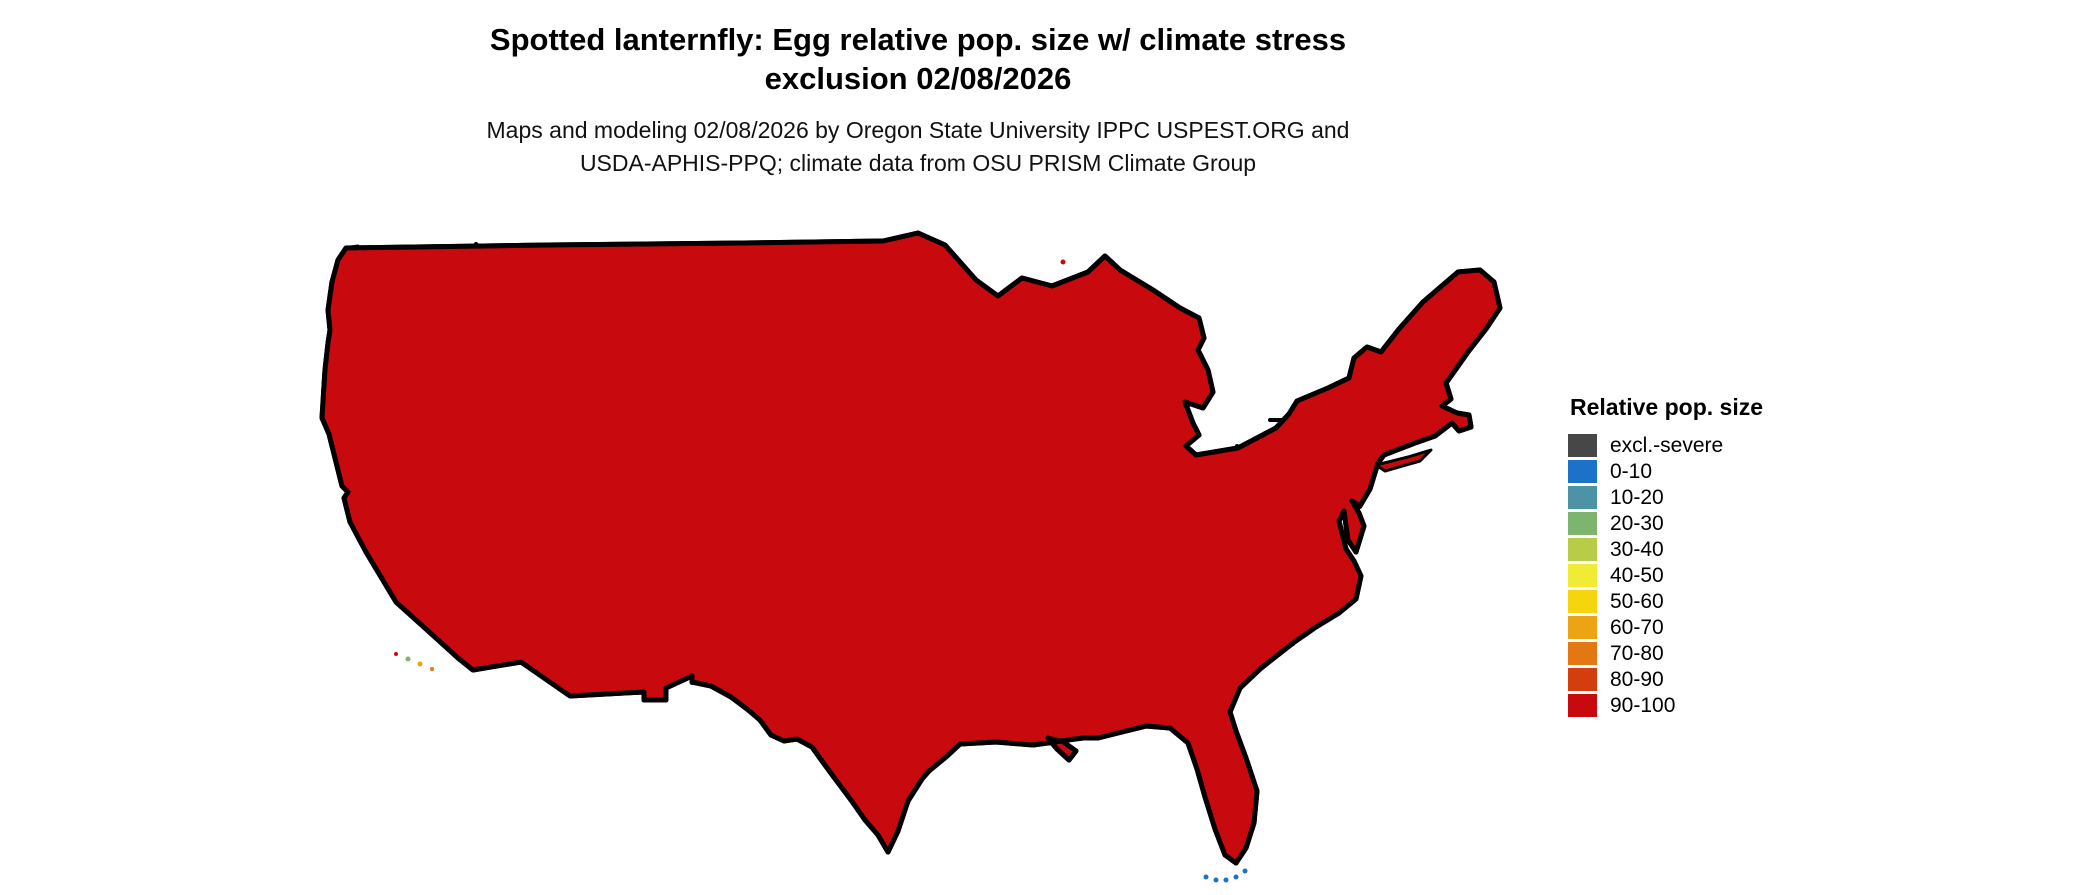 The image size is (2100, 895). What do you see at coordinates (1582, 679) in the screenshot?
I see `legend-swatch-b80` at bounding box center [1582, 679].